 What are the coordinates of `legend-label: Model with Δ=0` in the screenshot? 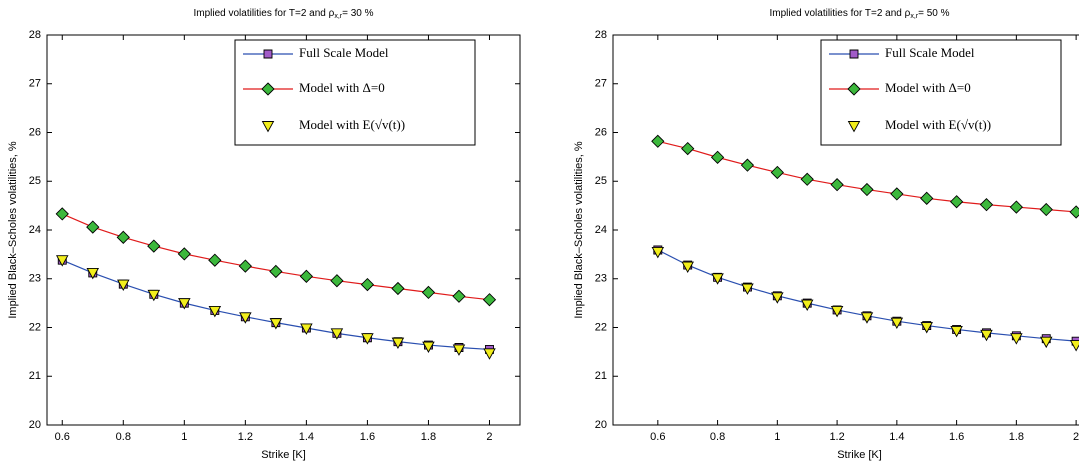 It's located at (342, 87).